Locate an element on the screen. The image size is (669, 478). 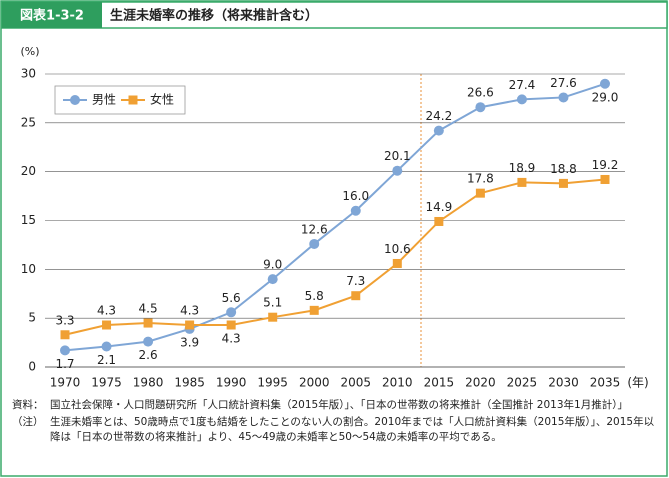
data-label: 5.1 is located at coordinates (272, 303).